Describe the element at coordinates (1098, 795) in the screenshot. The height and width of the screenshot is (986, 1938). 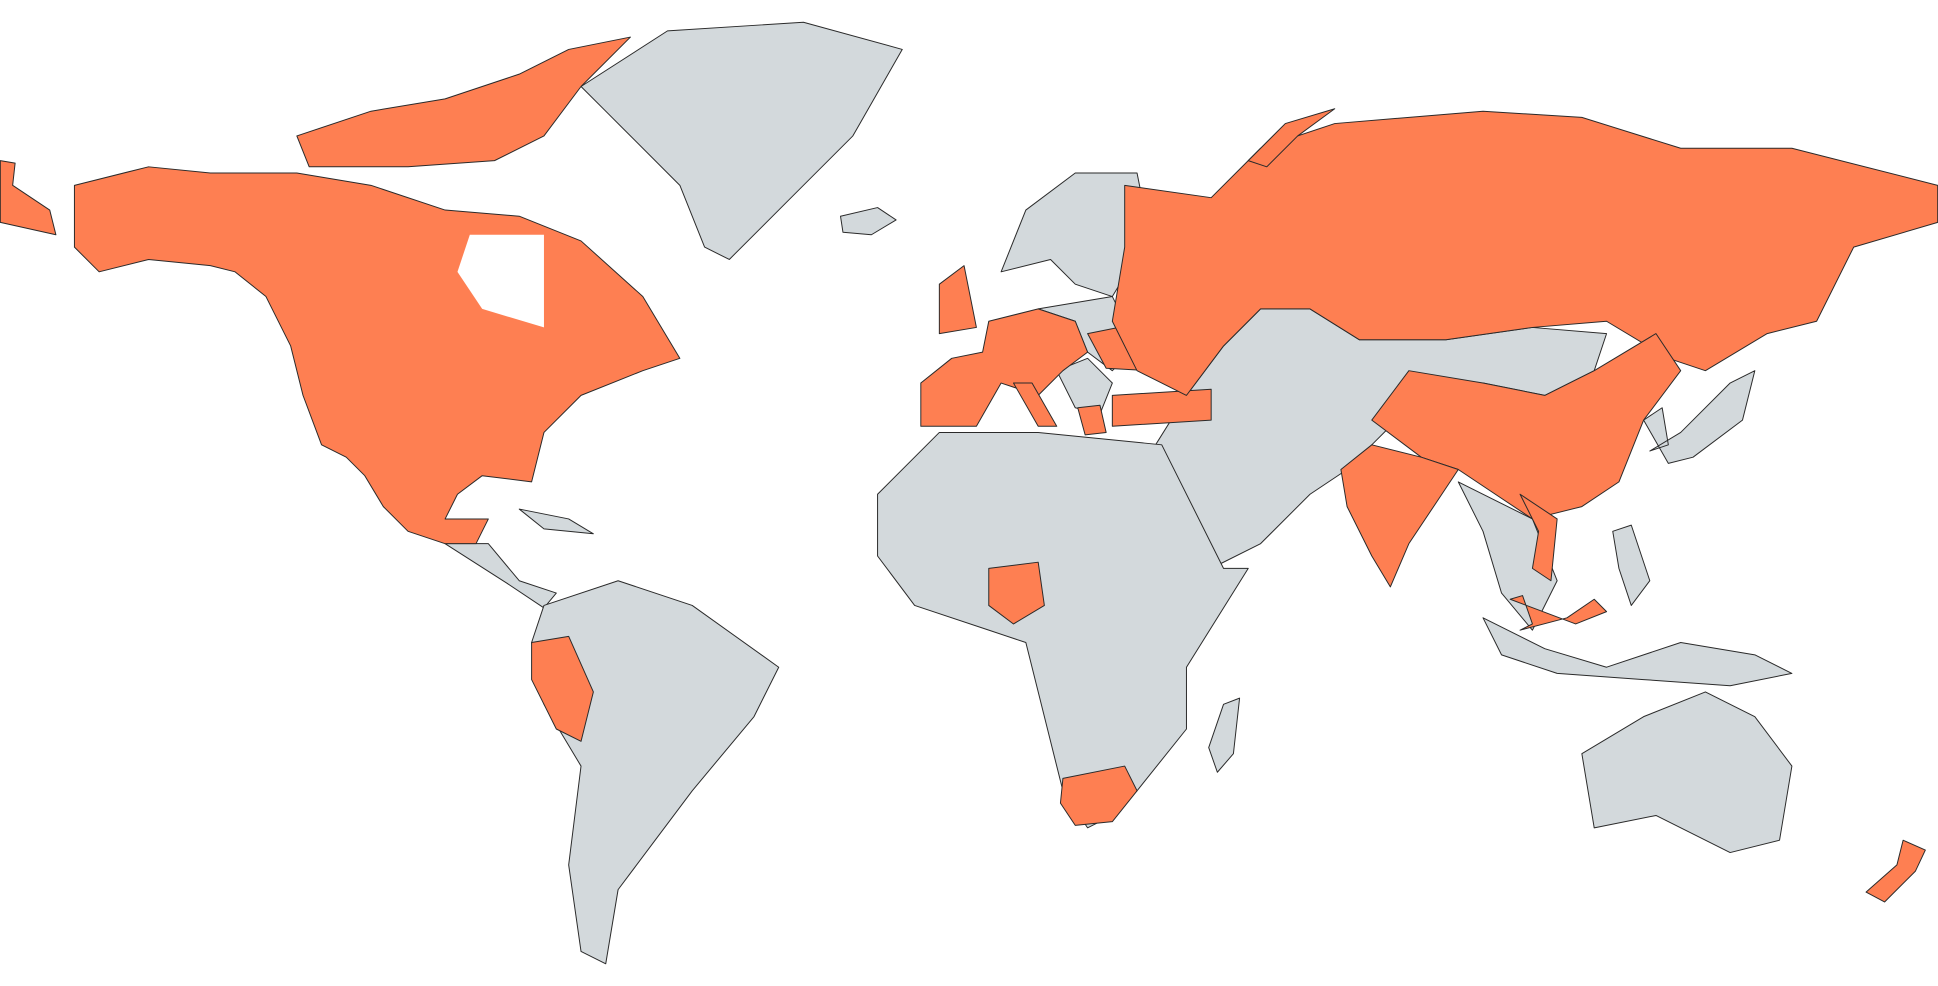
I see `south-africa` at that location.